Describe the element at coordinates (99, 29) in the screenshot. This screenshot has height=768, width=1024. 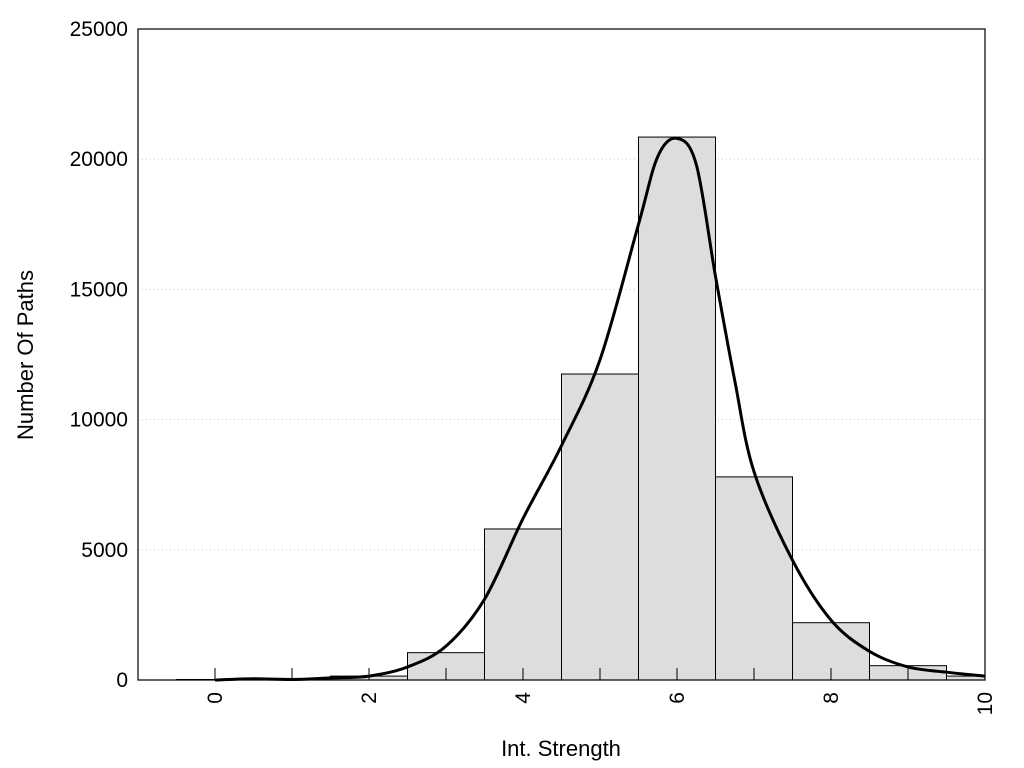
I see `y-tick-label: 25000` at that location.